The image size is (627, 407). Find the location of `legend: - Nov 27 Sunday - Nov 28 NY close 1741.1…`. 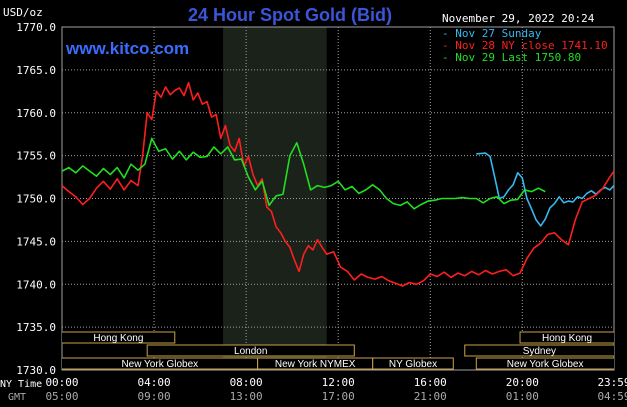

legend: - Nov 27 Sunday - Nov 28 NY close 1741.1… is located at coordinates (525, 45).